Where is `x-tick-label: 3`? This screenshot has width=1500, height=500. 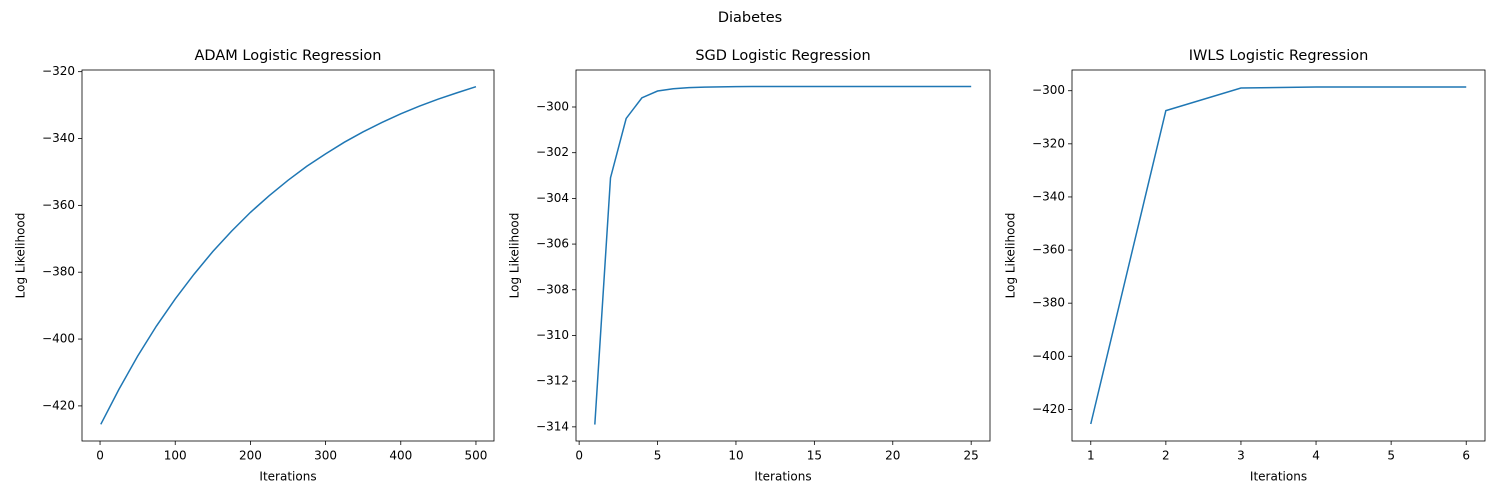
x-tick-label: 3 is located at coordinates (1241, 456).